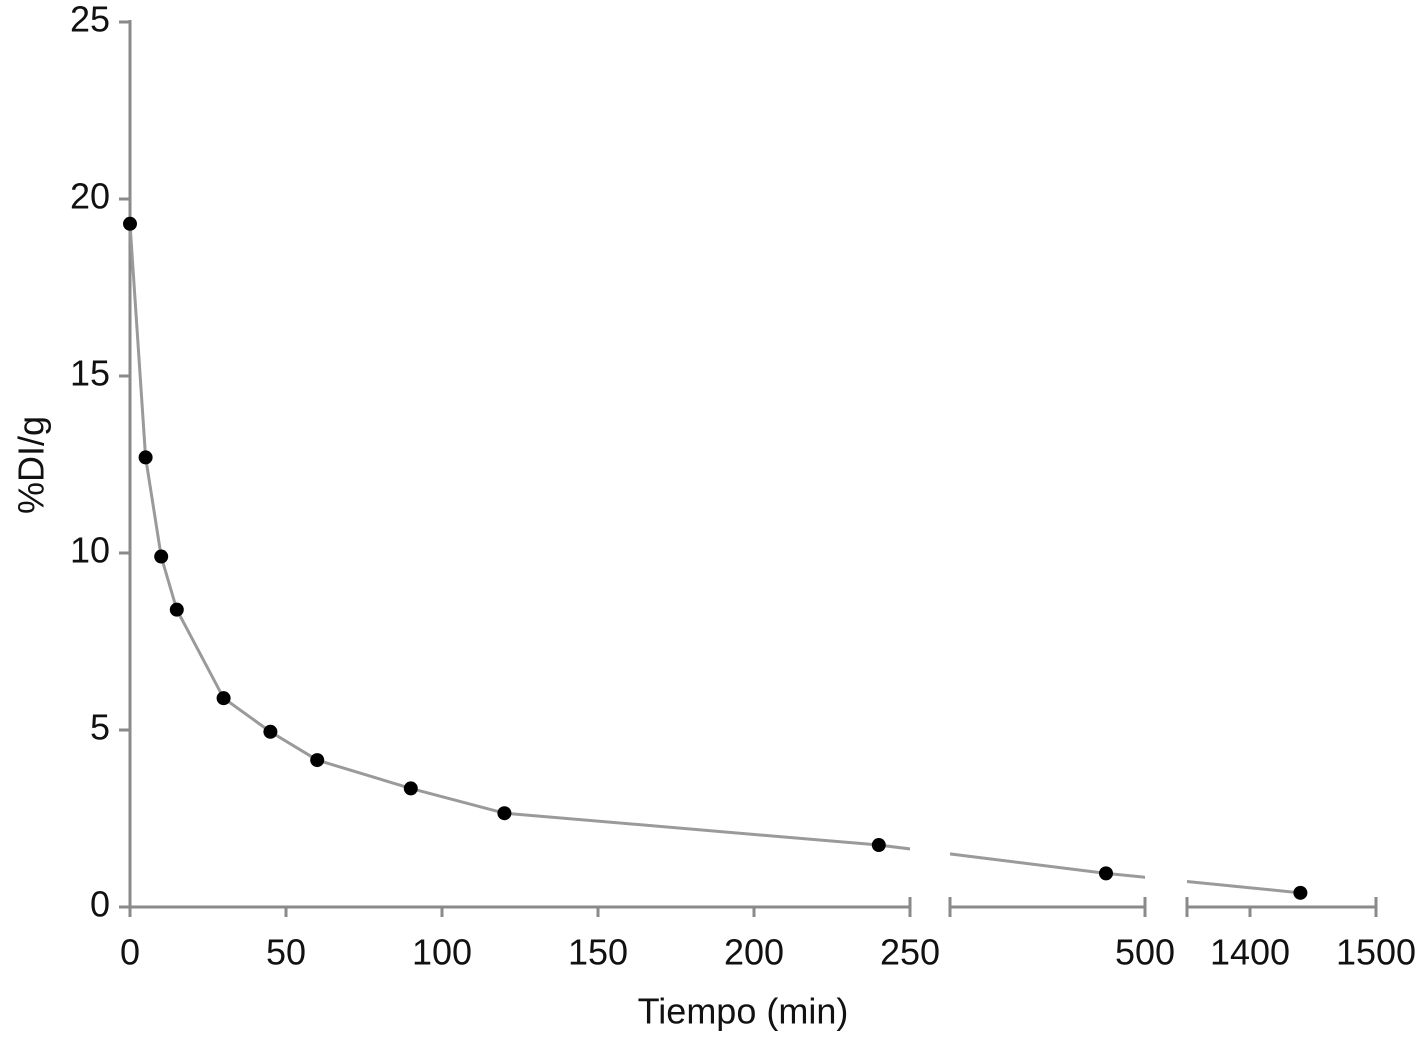 The width and height of the screenshot is (1420, 1039). I want to click on x-tick-label: 50, so click(286, 952).